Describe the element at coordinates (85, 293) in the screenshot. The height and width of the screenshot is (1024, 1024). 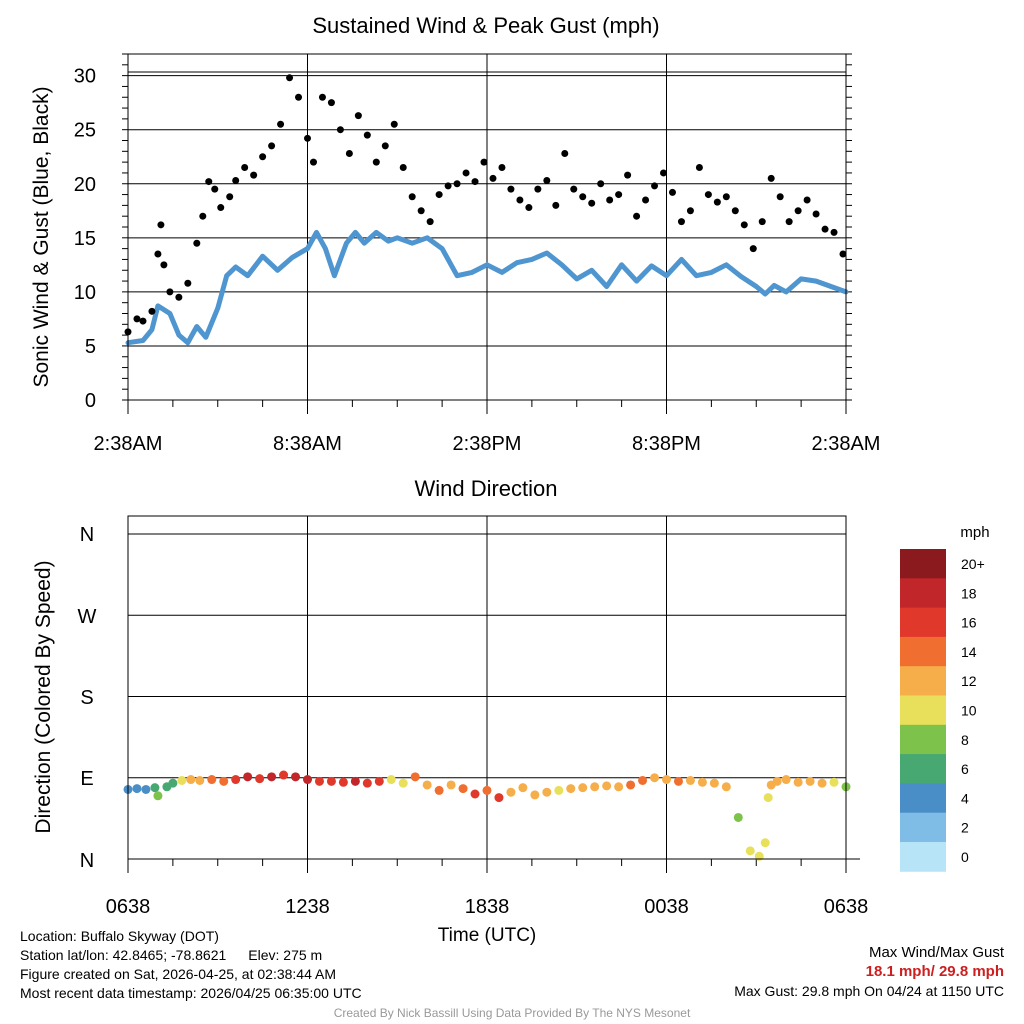
I see `top-y-tick-label: 10` at that location.